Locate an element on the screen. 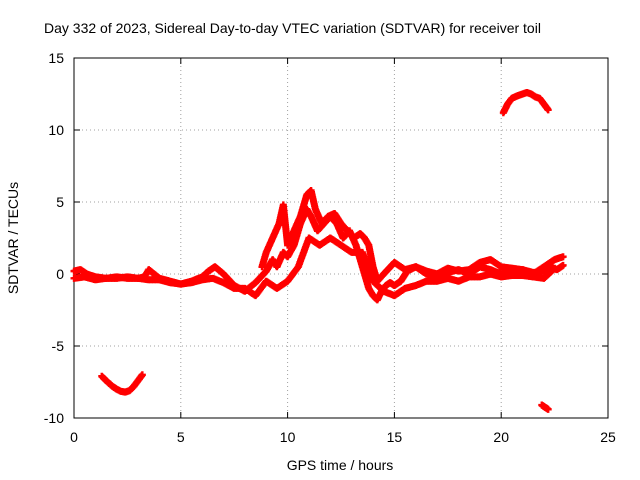  y-tick-label: -5 is located at coordinates (58, 346).